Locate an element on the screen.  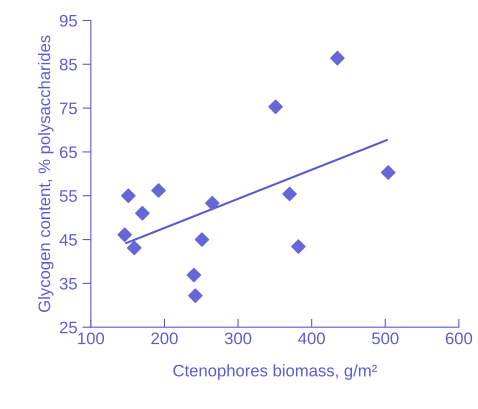
y-tick-label: 35 is located at coordinates (68, 284).